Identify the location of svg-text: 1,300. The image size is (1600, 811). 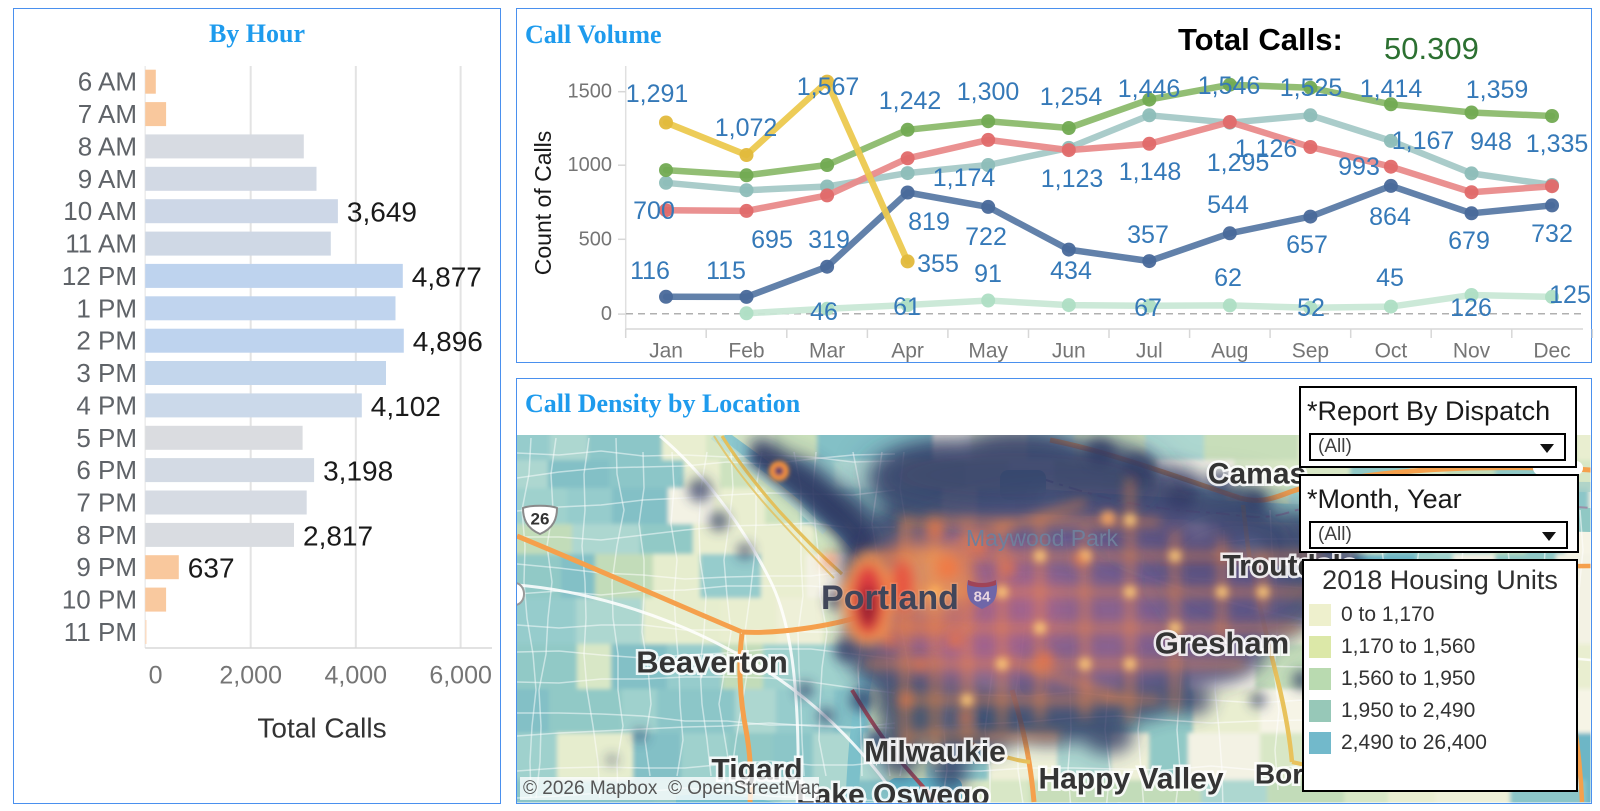
(988, 92).